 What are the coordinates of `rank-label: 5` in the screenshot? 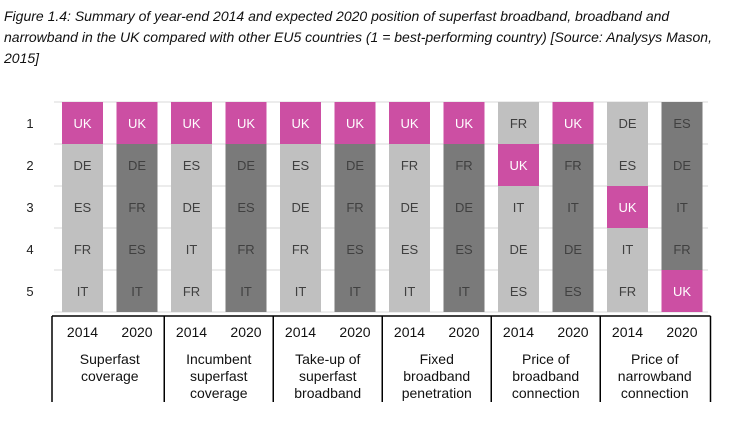 It's located at (29, 291).